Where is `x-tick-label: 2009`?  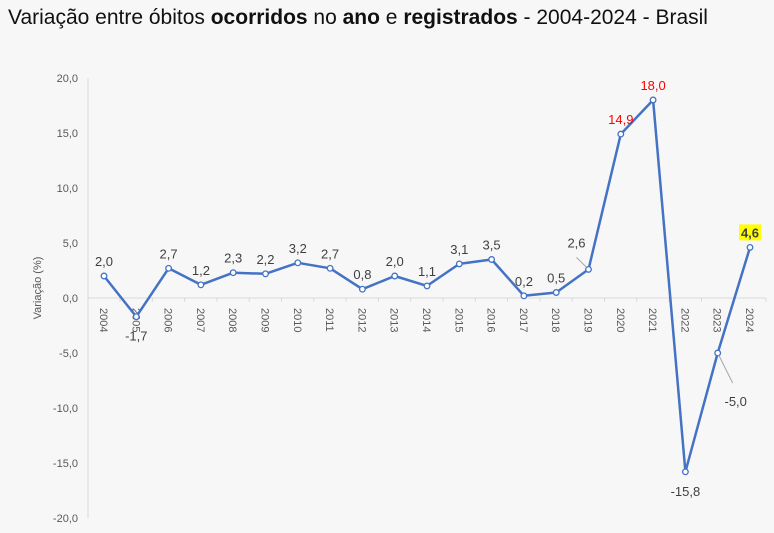 x-tick-label: 2009 is located at coordinates (265, 320).